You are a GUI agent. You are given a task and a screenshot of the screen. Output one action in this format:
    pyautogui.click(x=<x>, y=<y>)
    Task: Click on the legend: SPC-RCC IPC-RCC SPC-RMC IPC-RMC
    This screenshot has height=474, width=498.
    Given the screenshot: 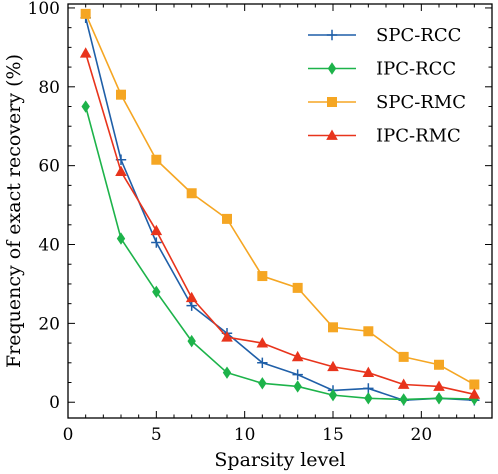 What is the action you would take?
    pyautogui.click(x=387, y=86)
    